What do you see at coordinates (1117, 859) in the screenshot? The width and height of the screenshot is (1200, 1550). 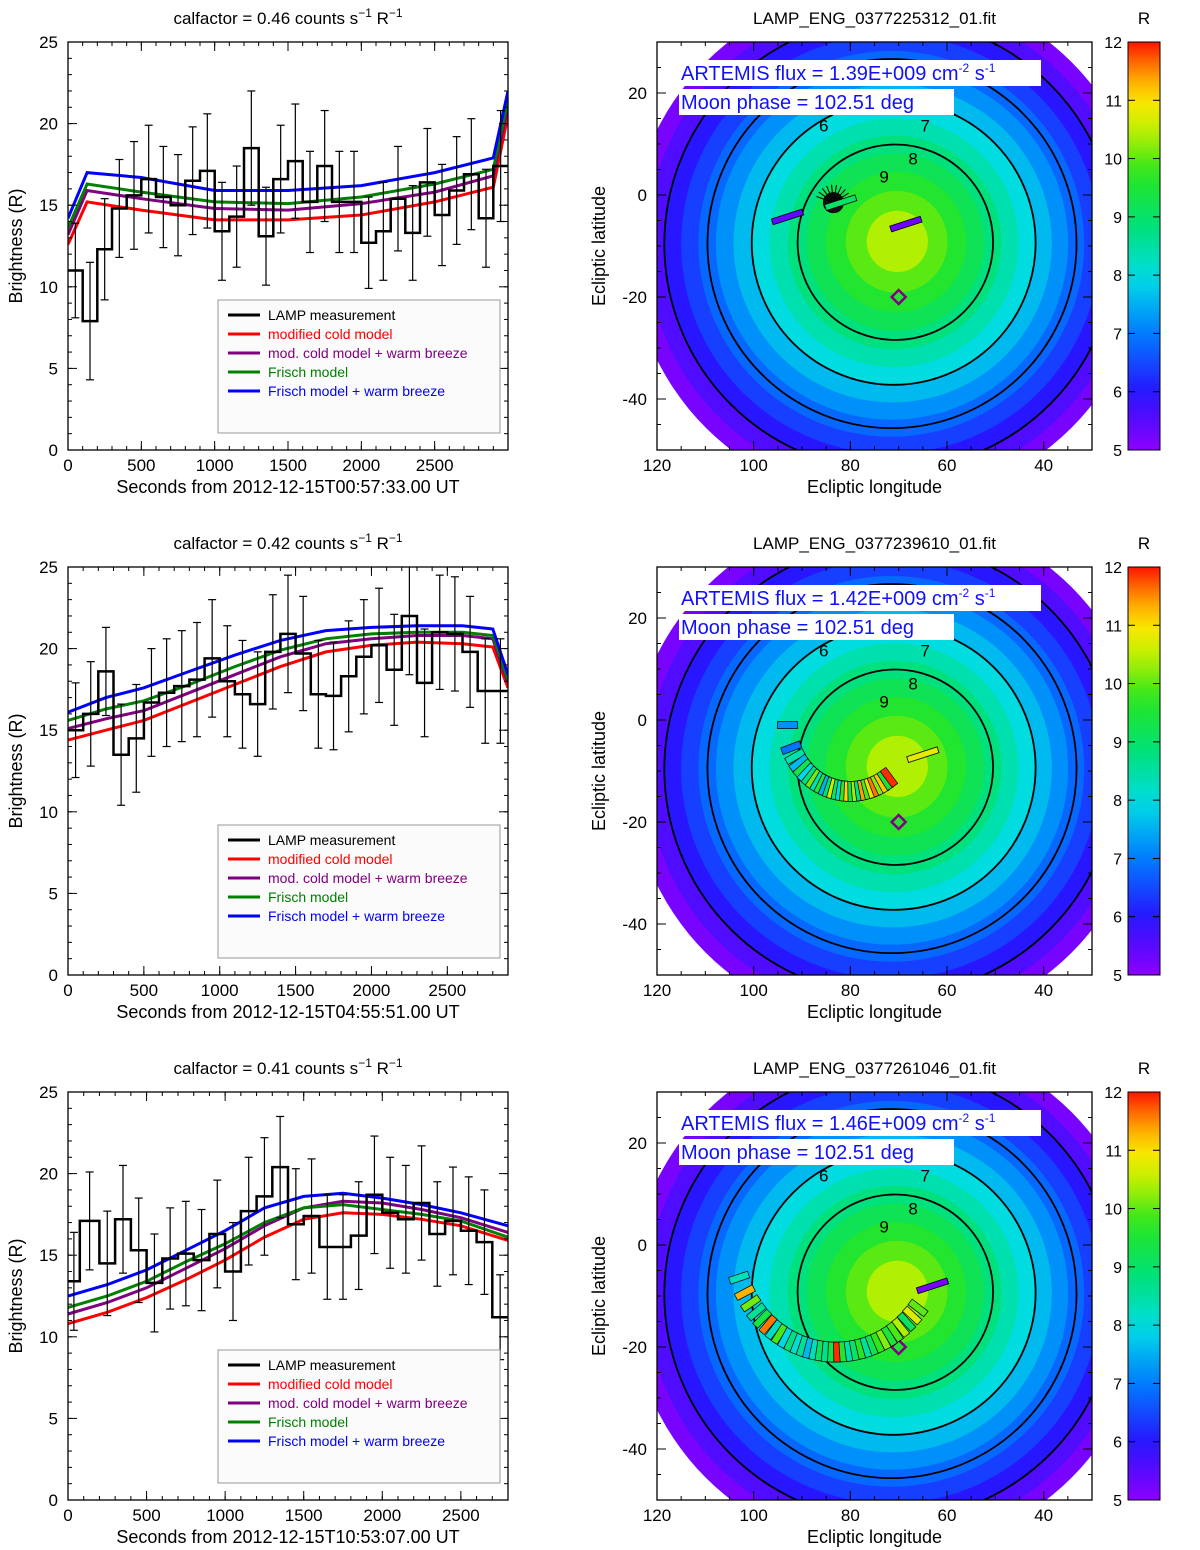 I see `colorbar-tick-label: 7` at bounding box center [1117, 859].